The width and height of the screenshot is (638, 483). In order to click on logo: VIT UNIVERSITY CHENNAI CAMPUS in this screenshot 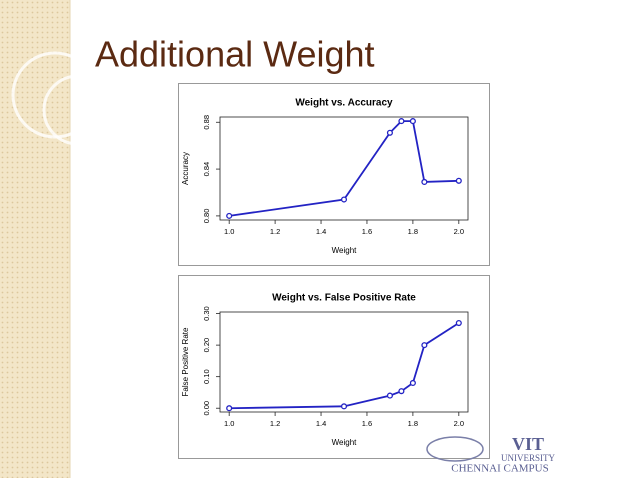, I will do `click(490, 454)`.